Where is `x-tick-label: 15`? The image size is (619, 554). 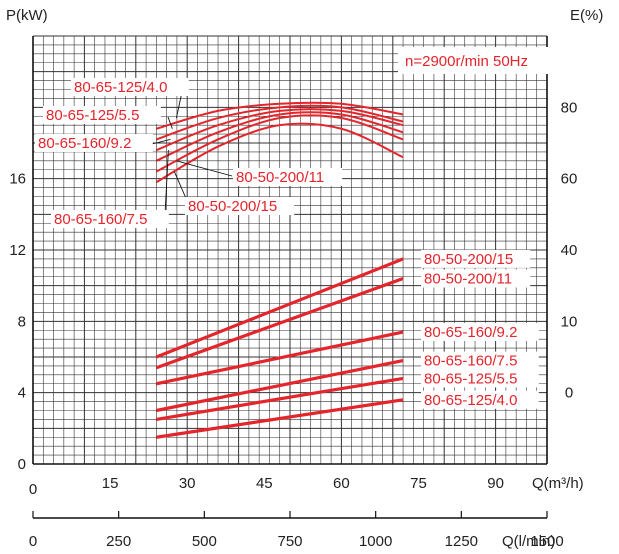 x-tick-label: 15 is located at coordinates (110, 483).